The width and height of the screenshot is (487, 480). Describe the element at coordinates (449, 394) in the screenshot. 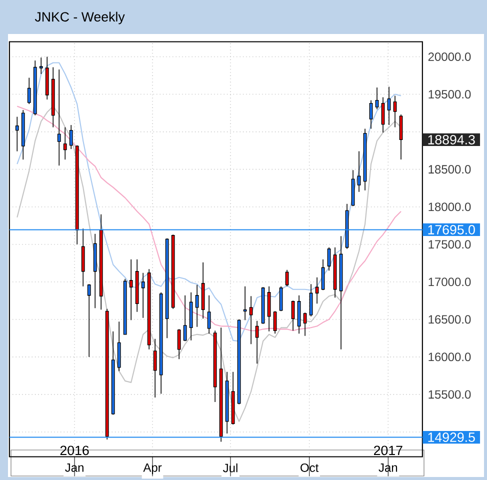

I see `y-tick-label: 15500.0` at that location.